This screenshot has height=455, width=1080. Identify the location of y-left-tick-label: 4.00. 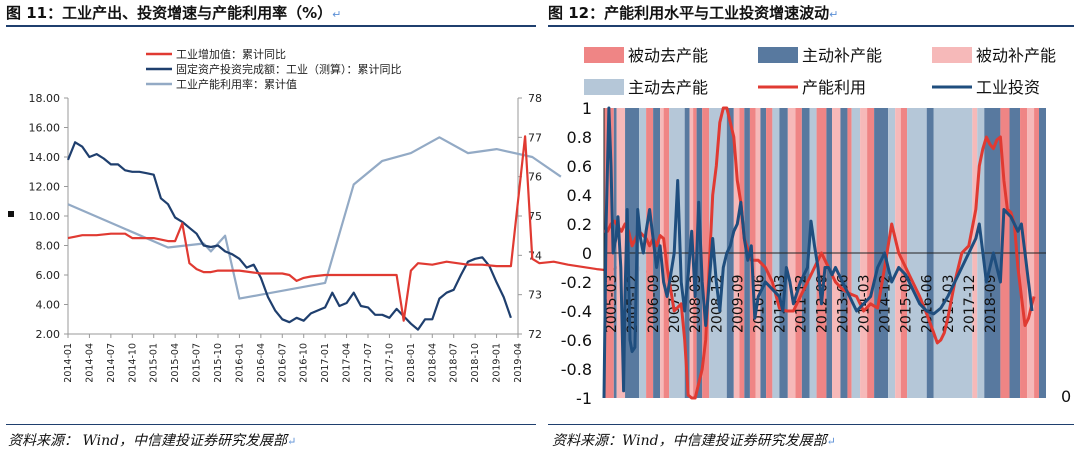
(48, 305).